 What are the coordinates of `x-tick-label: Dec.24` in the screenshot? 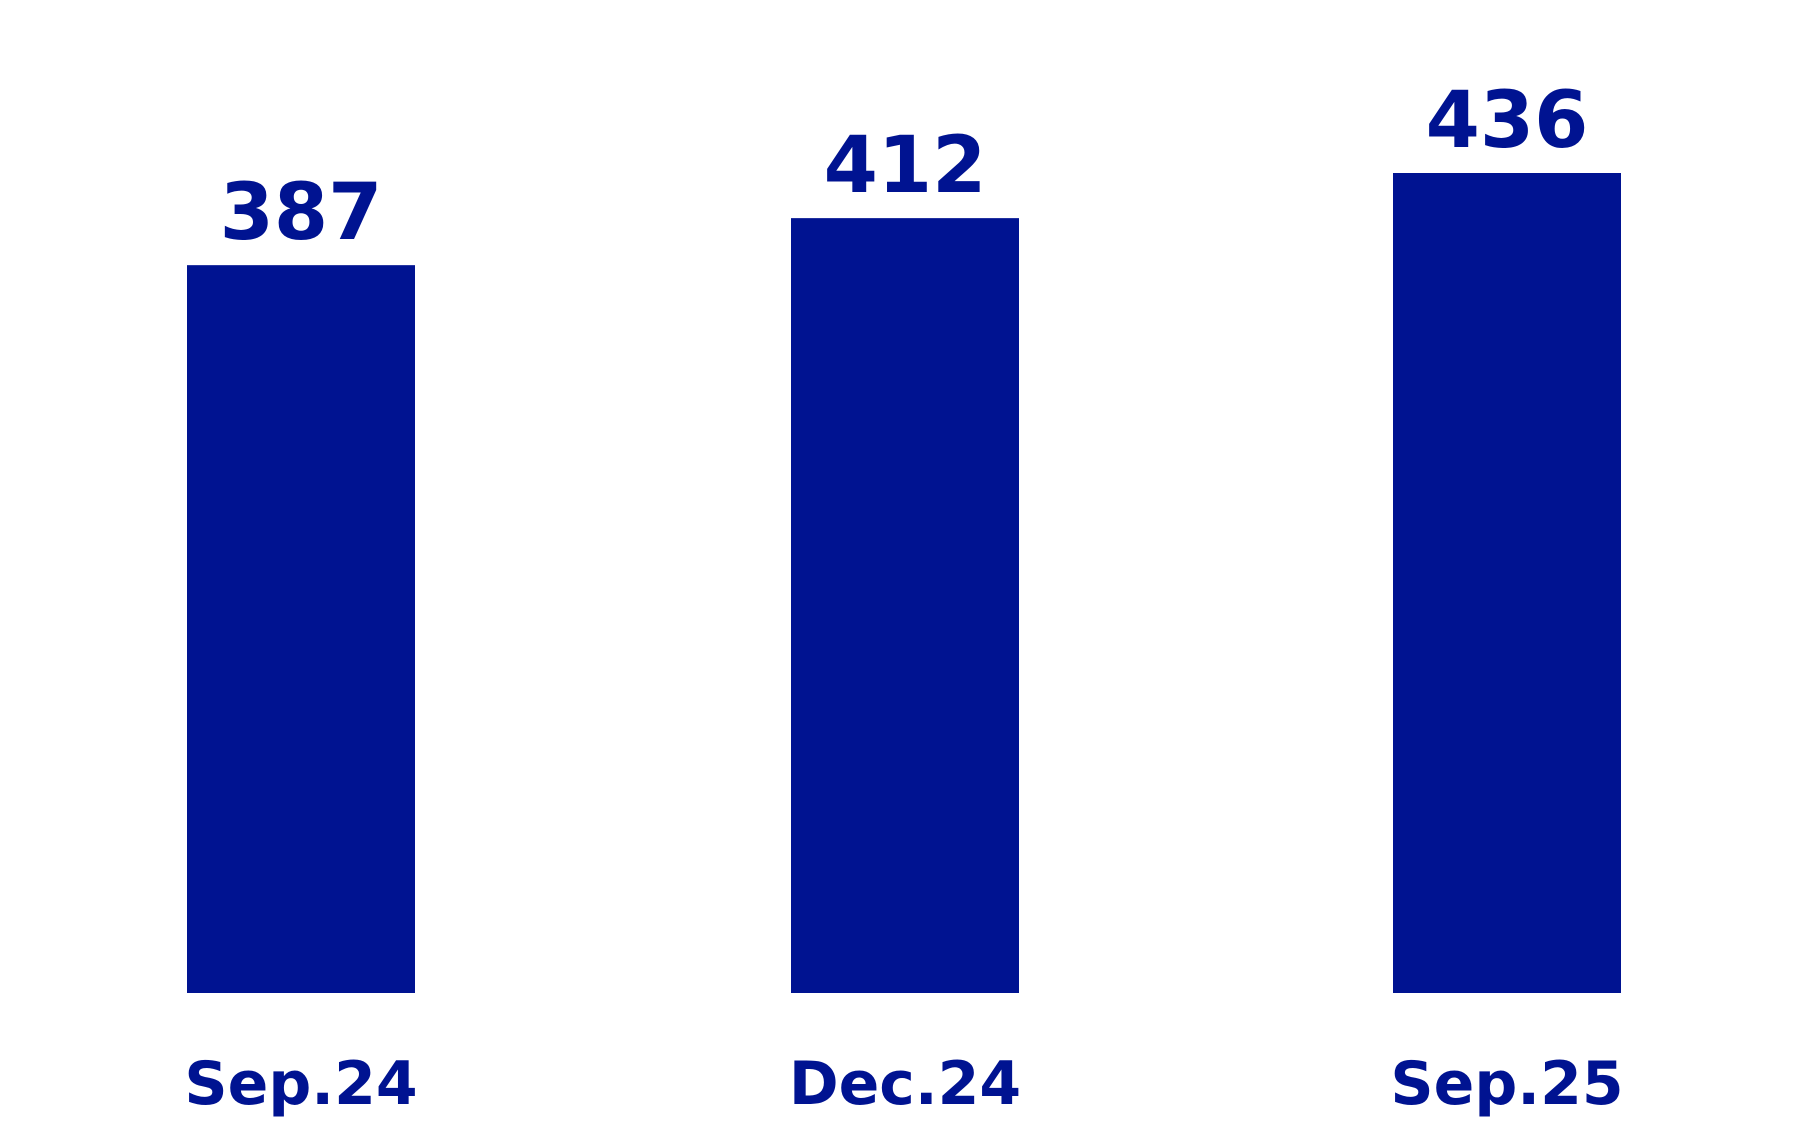 It's located at (905, 1084).